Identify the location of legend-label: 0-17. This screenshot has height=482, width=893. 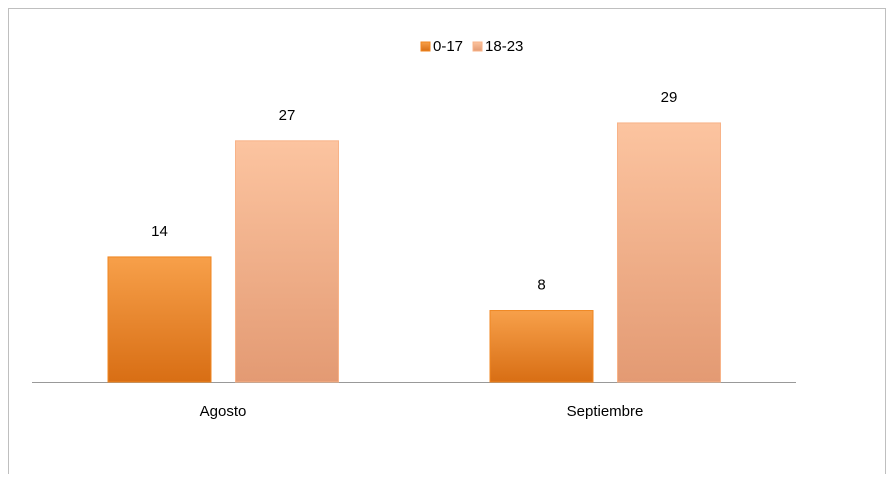
(448, 46).